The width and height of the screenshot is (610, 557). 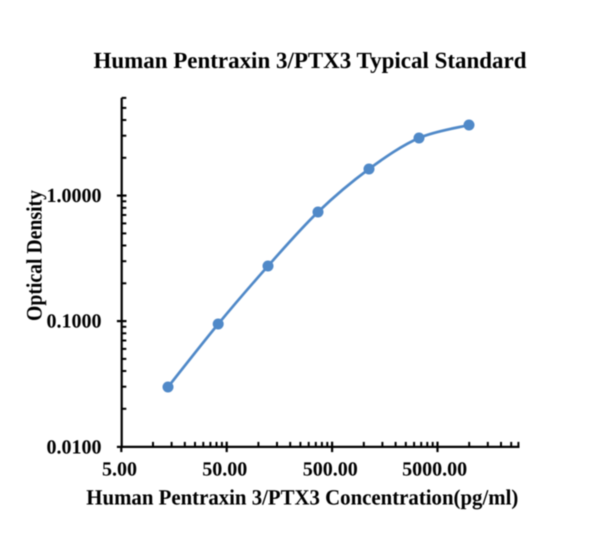 What do you see at coordinates (224, 469) in the screenshot?
I see `svg-text: 50.00` at bounding box center [224, 469].